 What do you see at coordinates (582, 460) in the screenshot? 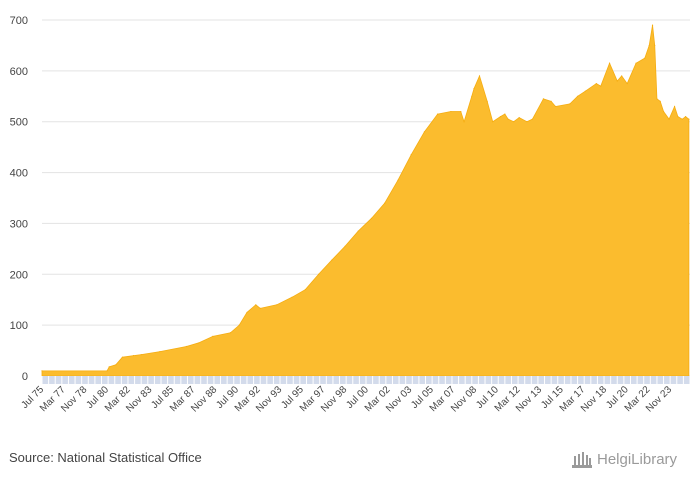
I see `library-building-icon` at bounding box center [582, 460].